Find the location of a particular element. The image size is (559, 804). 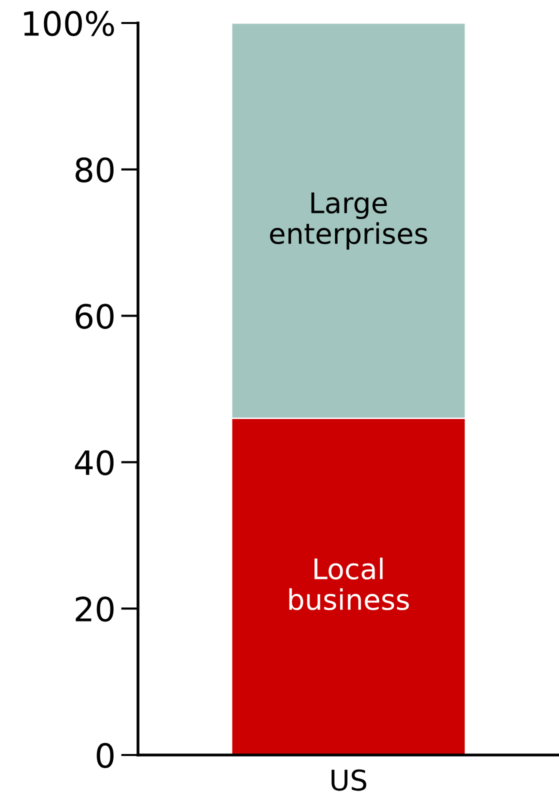

y-tick-label: 80 is located at coordinates (95, 170).